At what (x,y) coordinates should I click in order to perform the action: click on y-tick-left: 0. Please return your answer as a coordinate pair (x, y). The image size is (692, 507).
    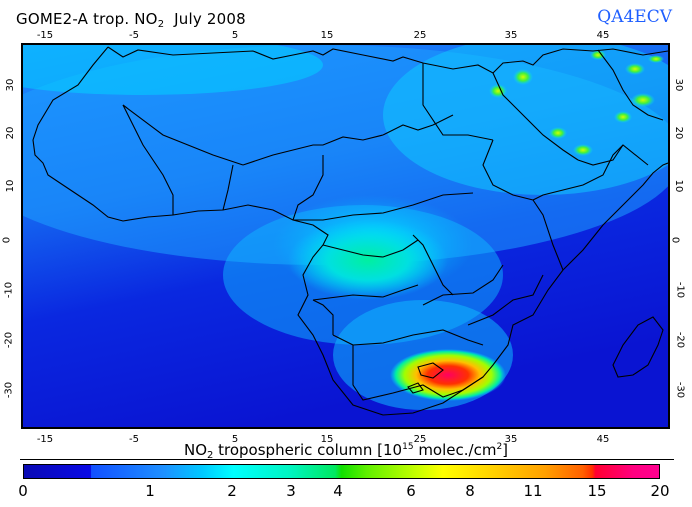
    Looking at the image, I should click on (7, 240).